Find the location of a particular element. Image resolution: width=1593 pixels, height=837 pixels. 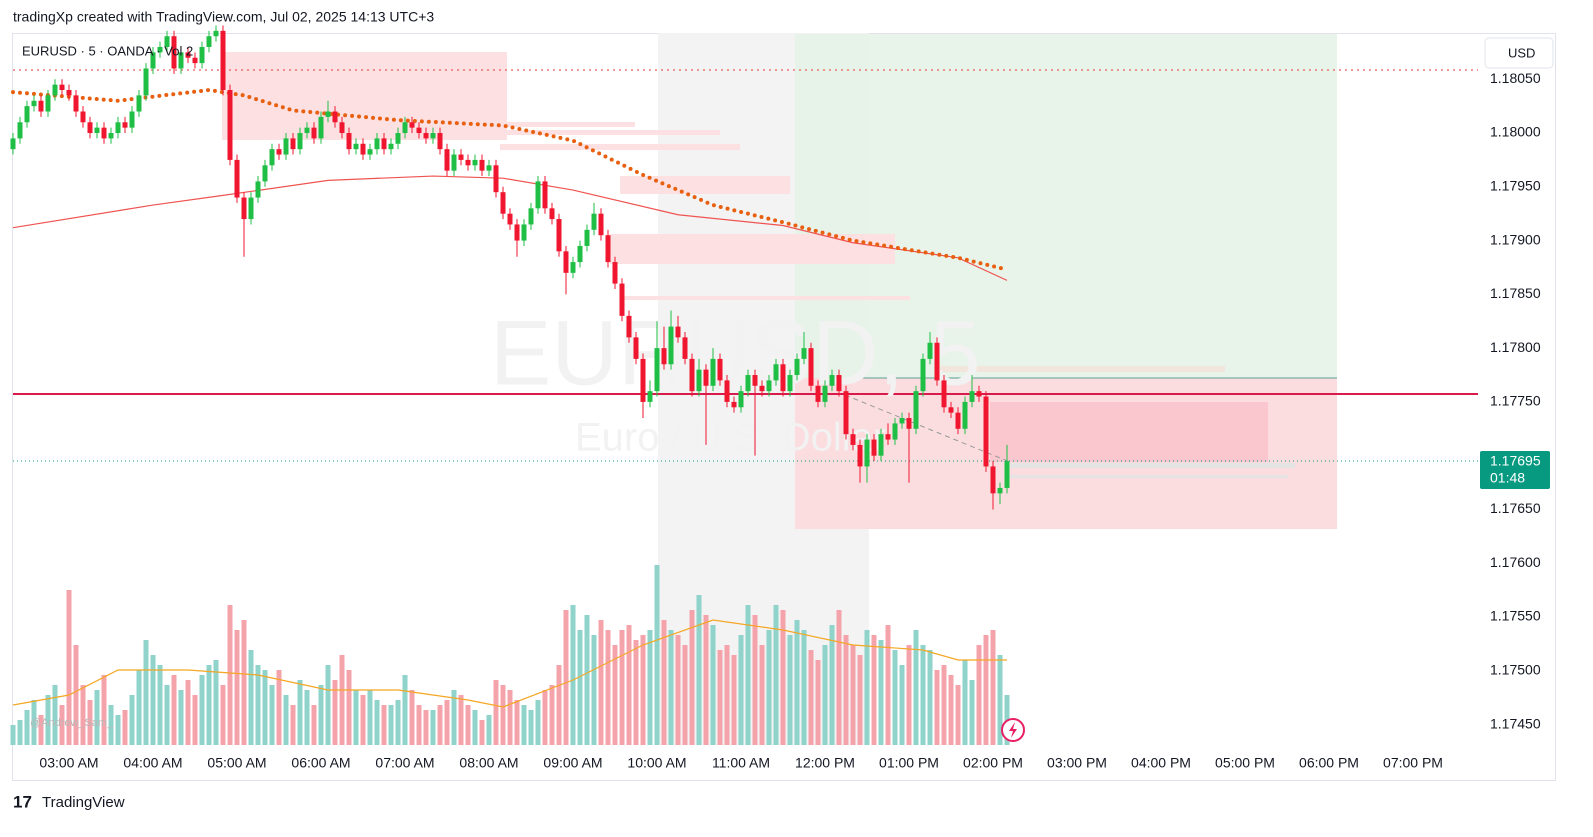

y-tick-label: 1.17500 is located at coordinates (1515, 669).